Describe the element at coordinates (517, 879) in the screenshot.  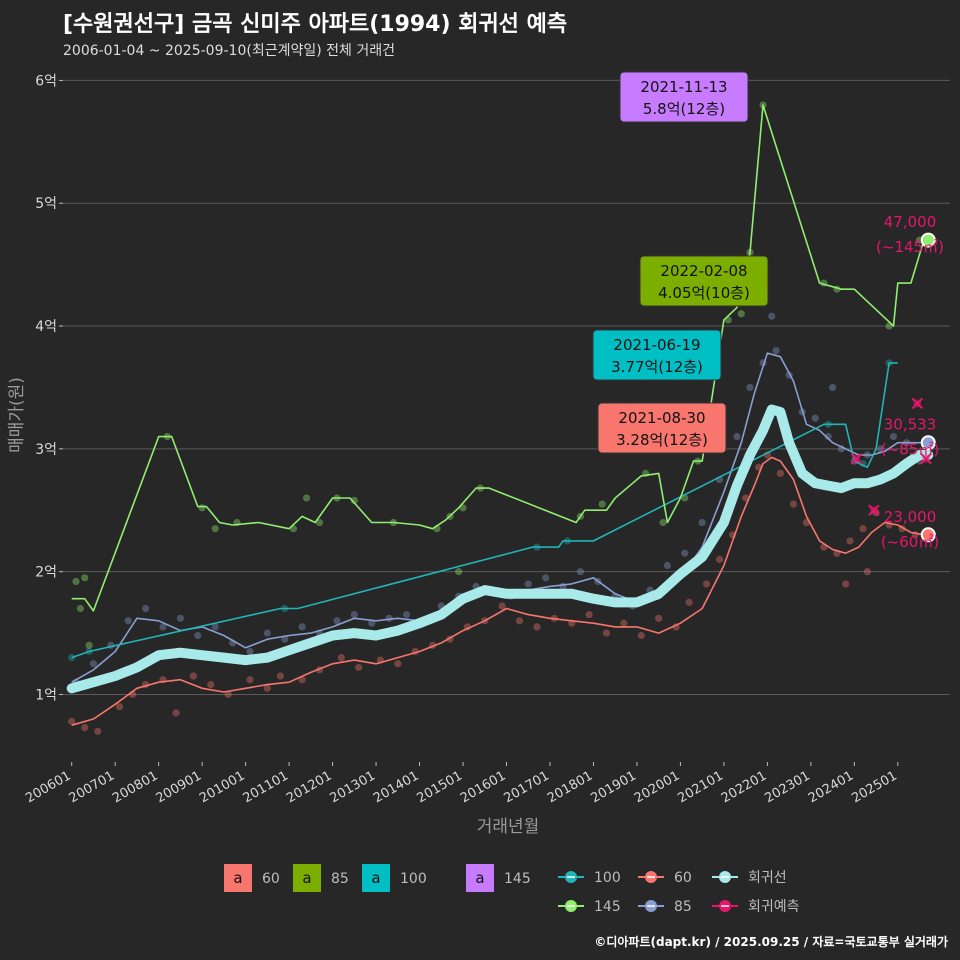
I see `legend-fill-label: 145` at that location.